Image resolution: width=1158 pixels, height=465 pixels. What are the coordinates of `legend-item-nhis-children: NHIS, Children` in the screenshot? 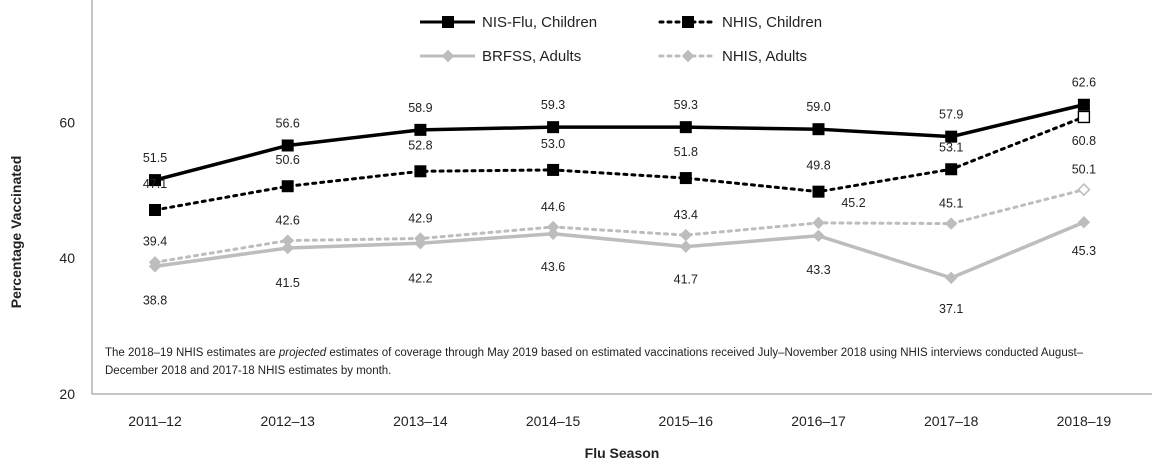 It's located at (740, 22).